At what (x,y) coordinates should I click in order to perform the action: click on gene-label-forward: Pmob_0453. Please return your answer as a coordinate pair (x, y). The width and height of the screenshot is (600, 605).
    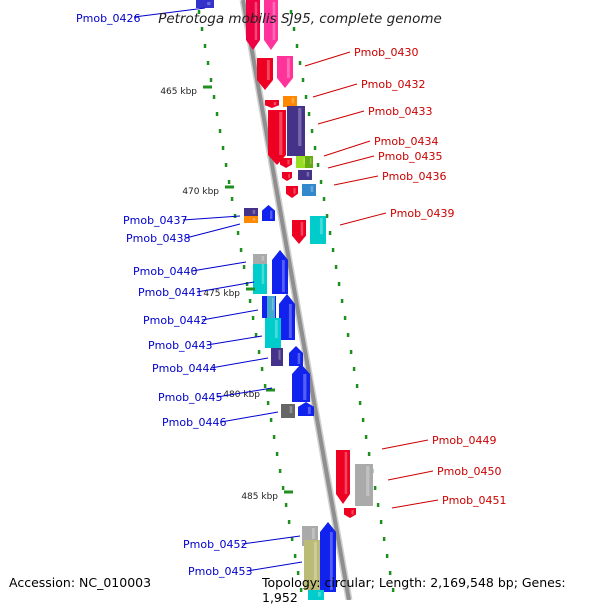
    Looking at the image, I should click on (220, 571).